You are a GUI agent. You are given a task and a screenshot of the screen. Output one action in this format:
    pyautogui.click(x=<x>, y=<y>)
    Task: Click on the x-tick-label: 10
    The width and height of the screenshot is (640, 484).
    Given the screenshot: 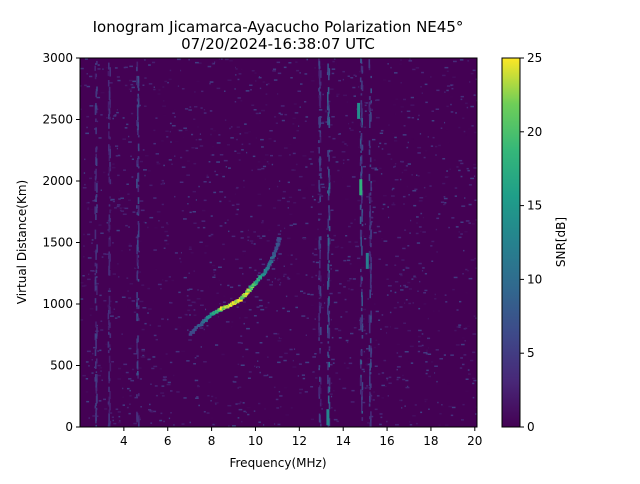 What is the action you would take?
    pyautogui.click(x=255, y=441)
    